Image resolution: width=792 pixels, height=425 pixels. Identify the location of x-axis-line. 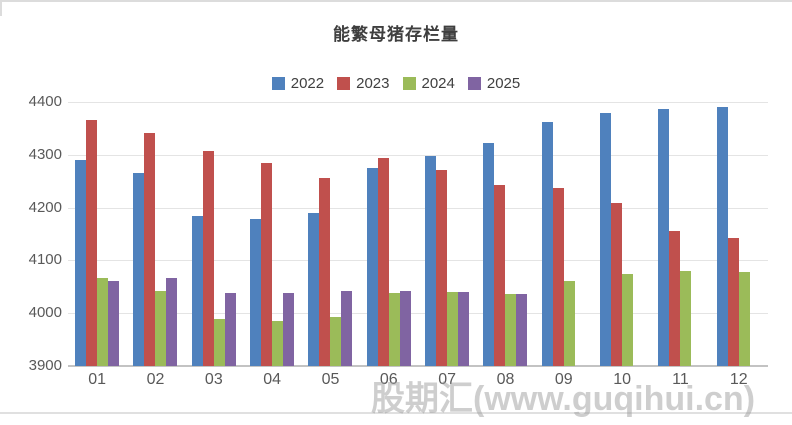
(418, 366).